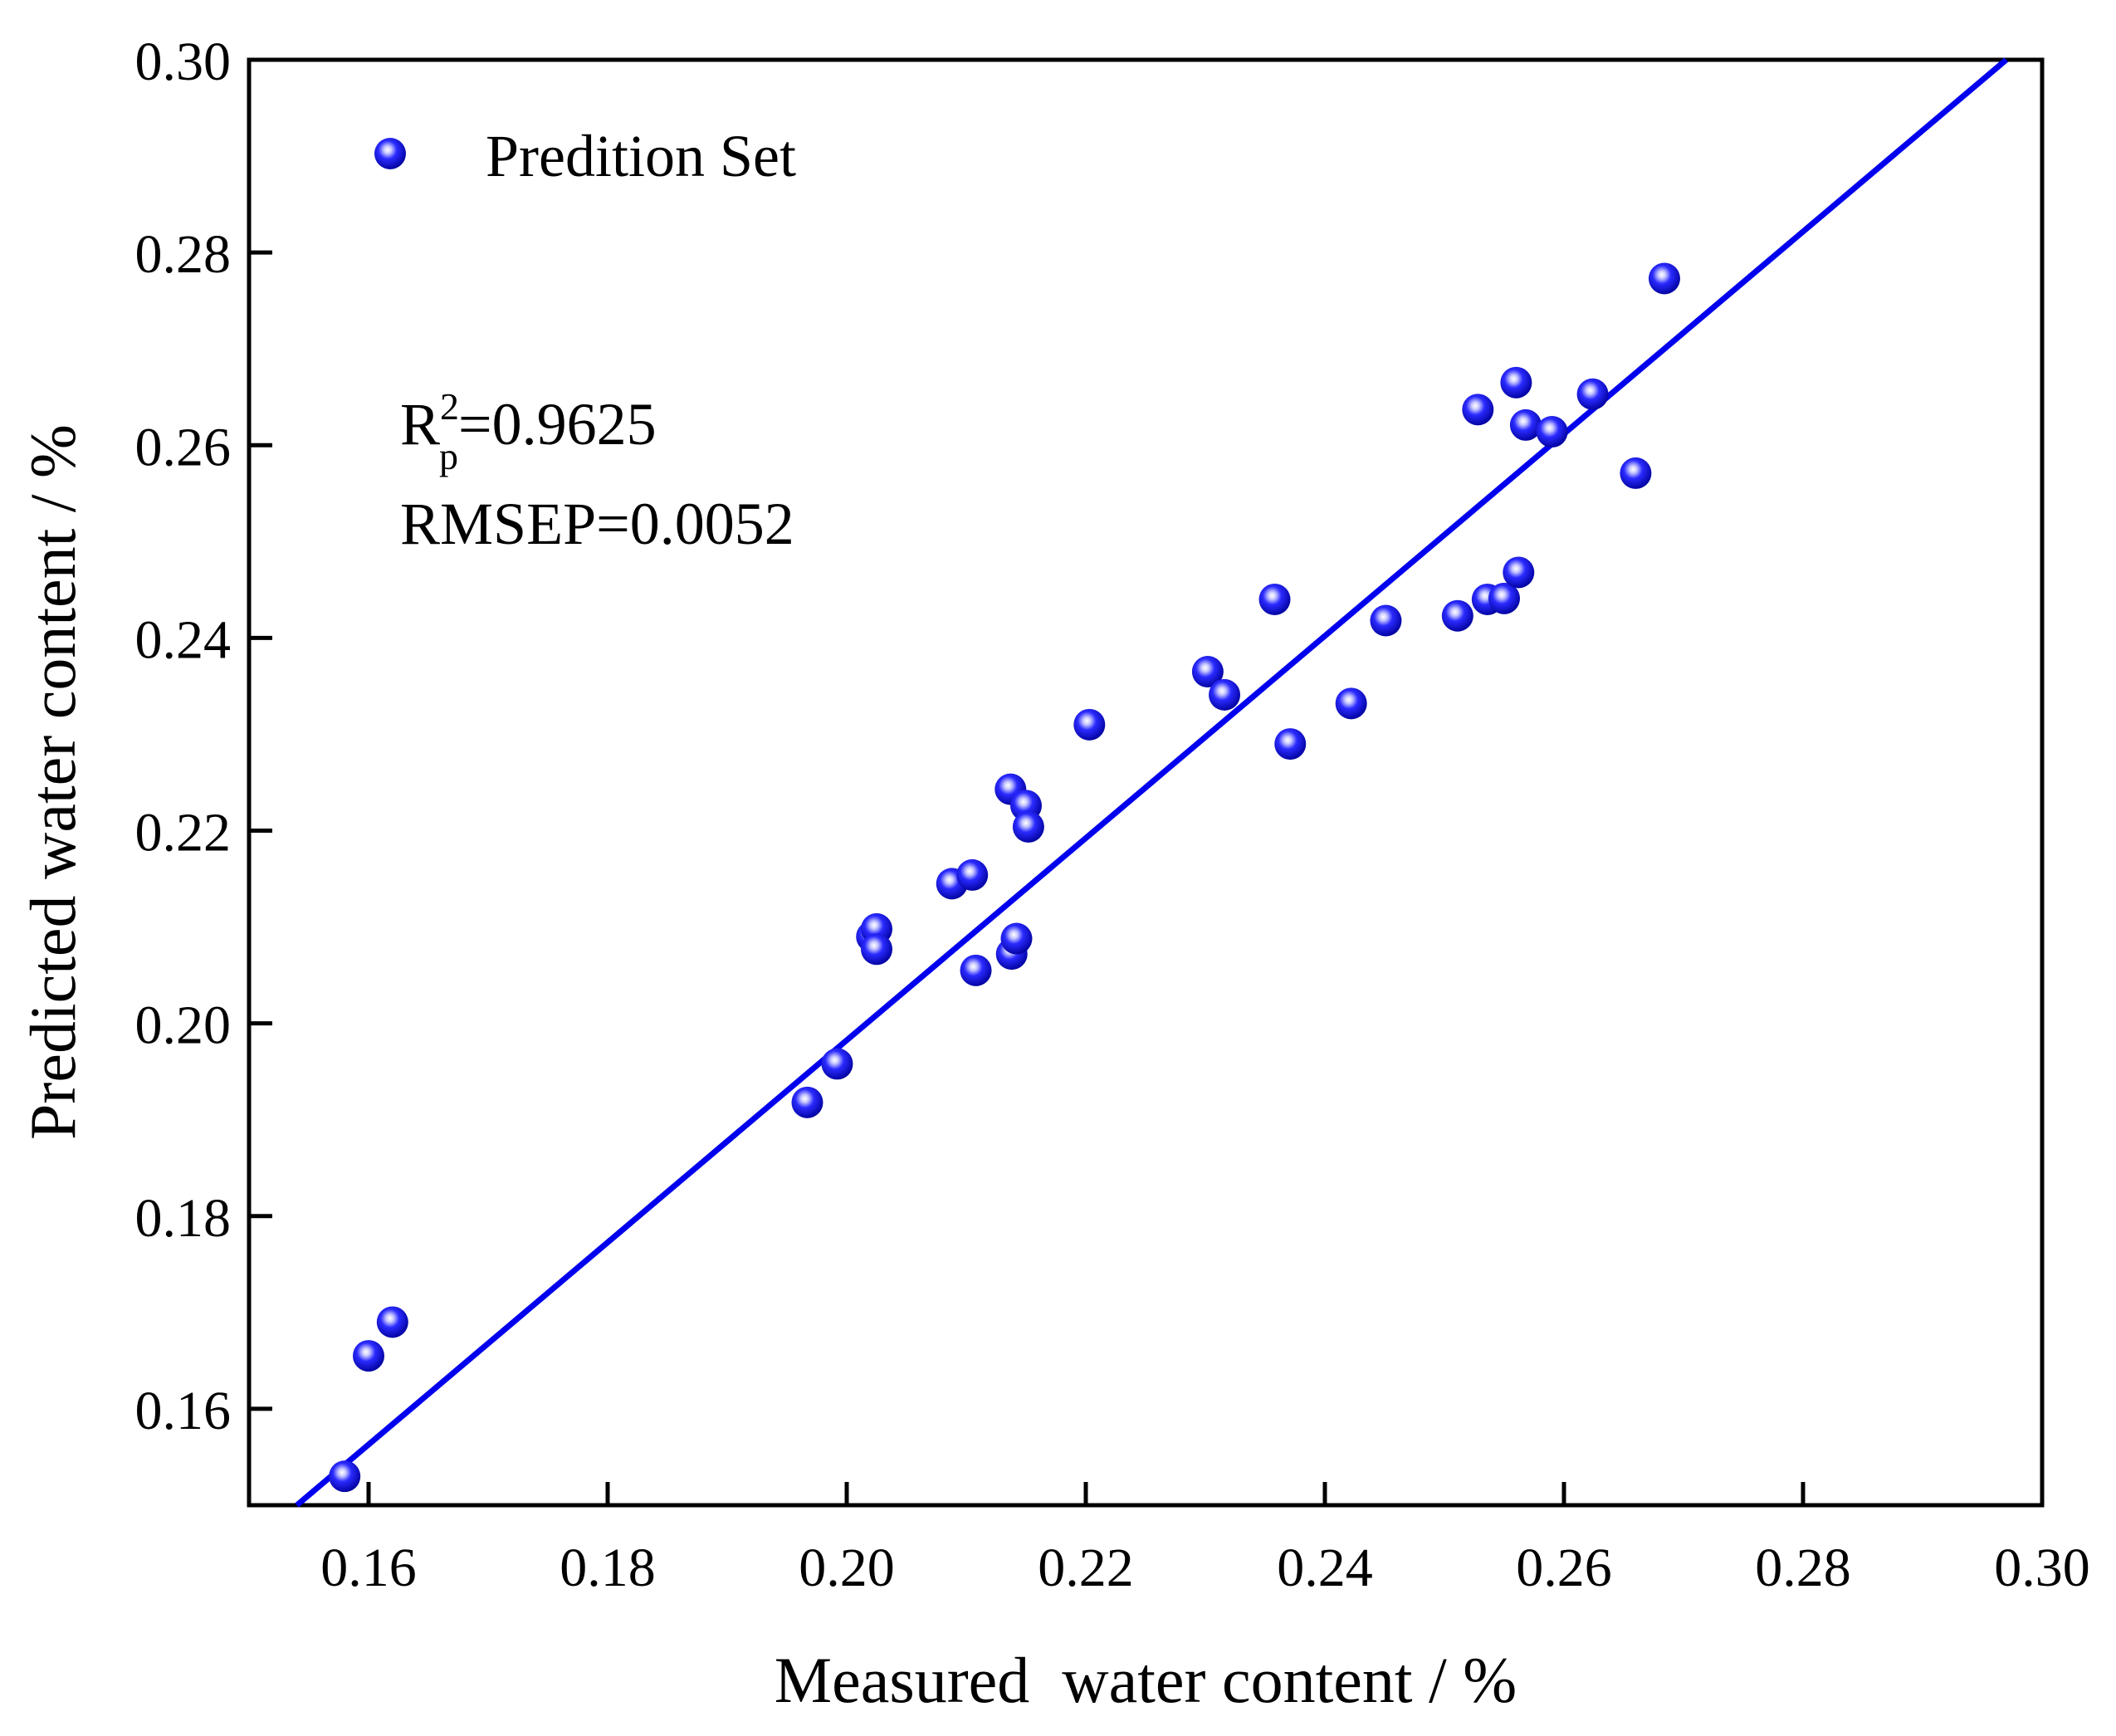 This screenshot has height=1736, width=2116. I want to click on y-tick-label: 0.18, so click(183, 1218).